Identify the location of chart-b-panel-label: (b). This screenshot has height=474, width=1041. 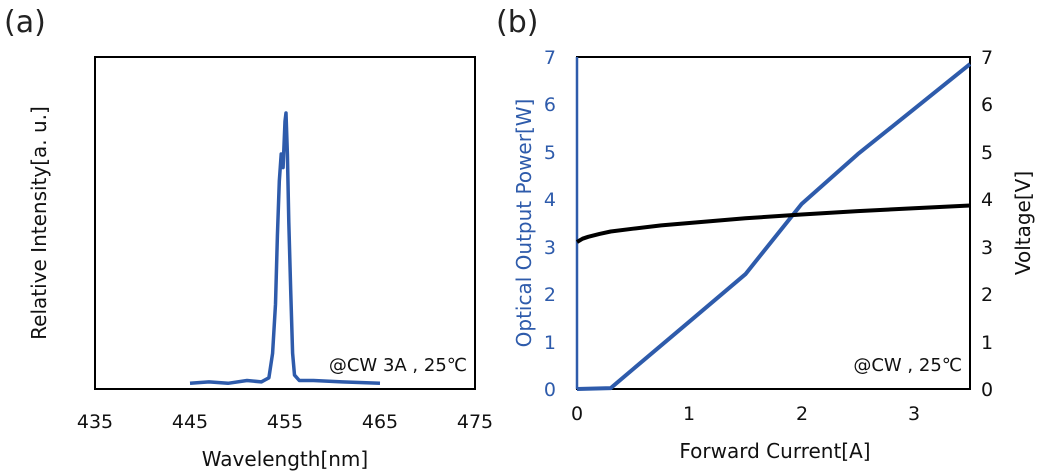
(517, 22).